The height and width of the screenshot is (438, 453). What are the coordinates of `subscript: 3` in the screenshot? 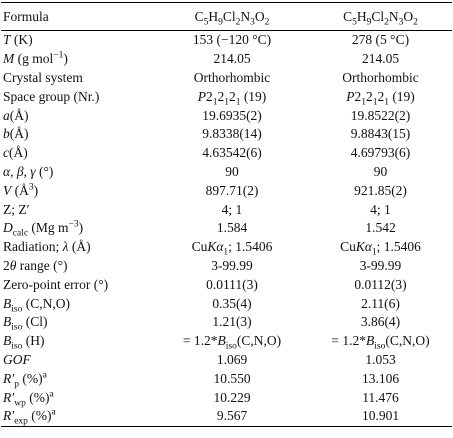 It's located at (401, 22).